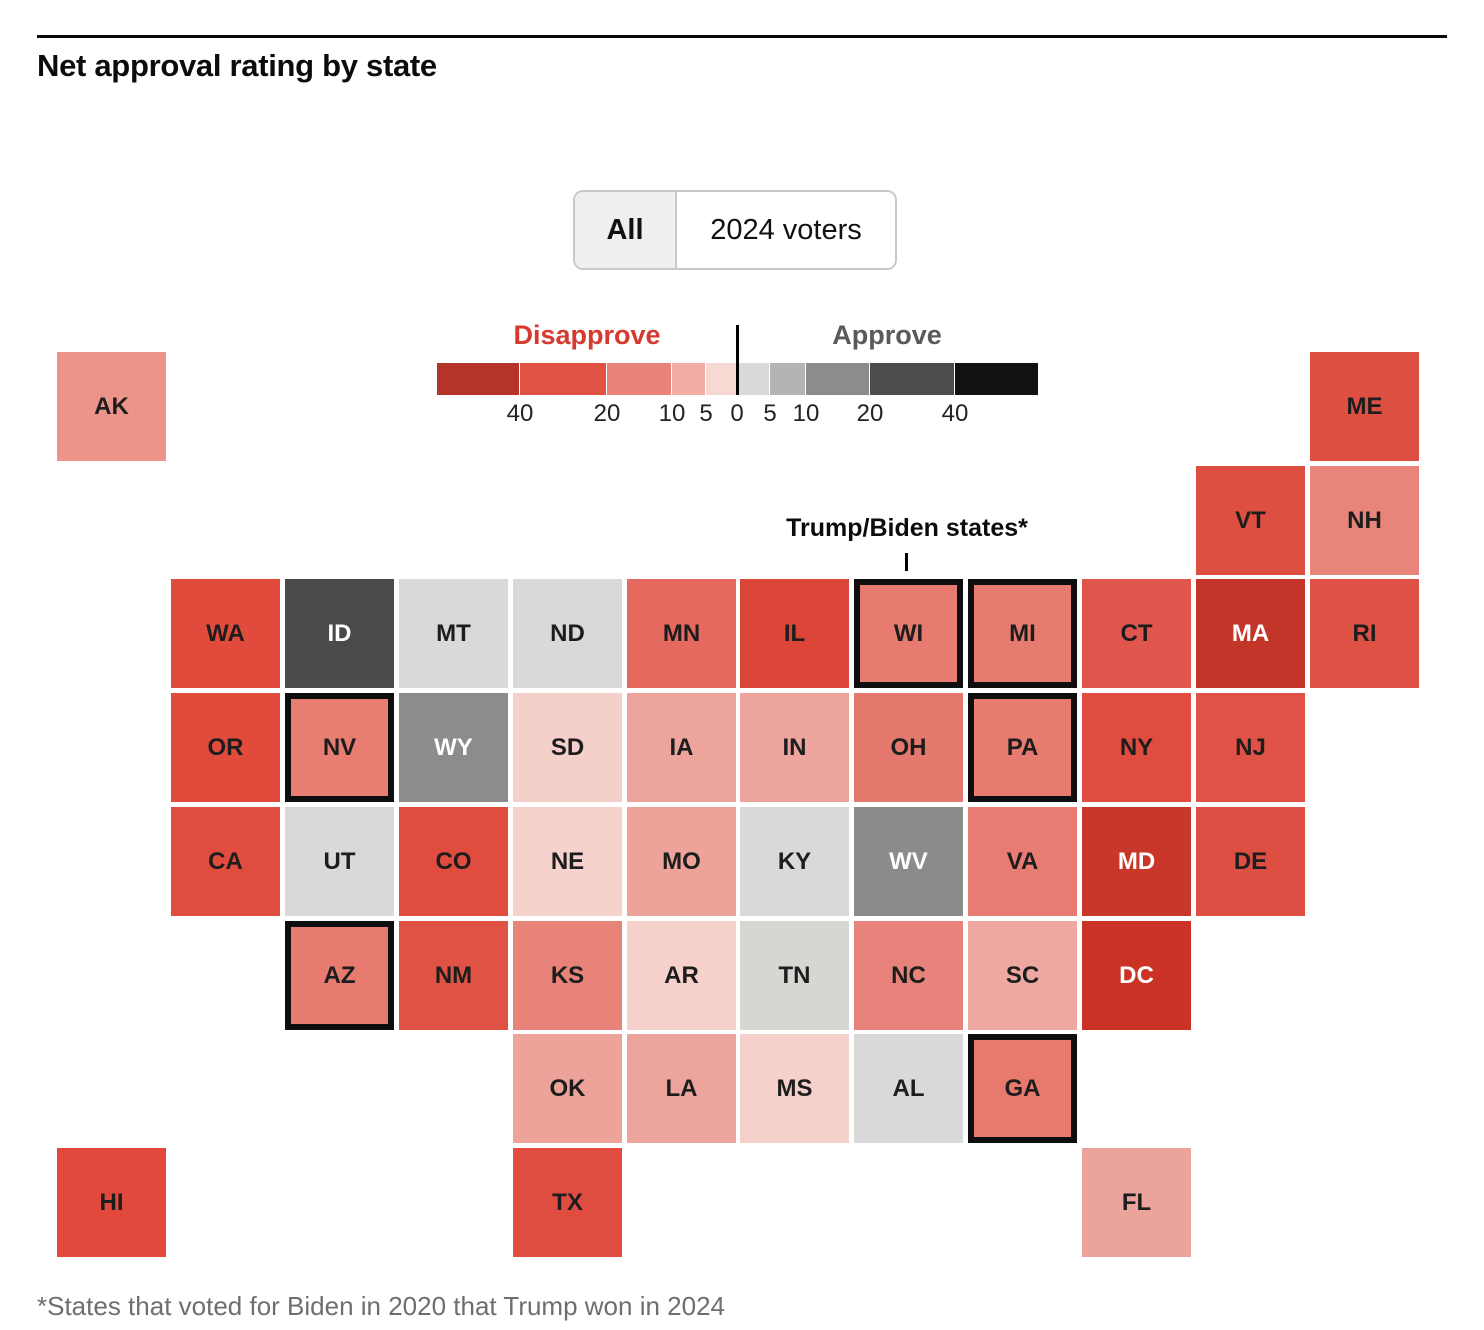 This screenshot has width=1484, height=1330. Describe the element at coordinates (737, 413) in the screenshot. I see `legend-tick-4: 0` at that location.